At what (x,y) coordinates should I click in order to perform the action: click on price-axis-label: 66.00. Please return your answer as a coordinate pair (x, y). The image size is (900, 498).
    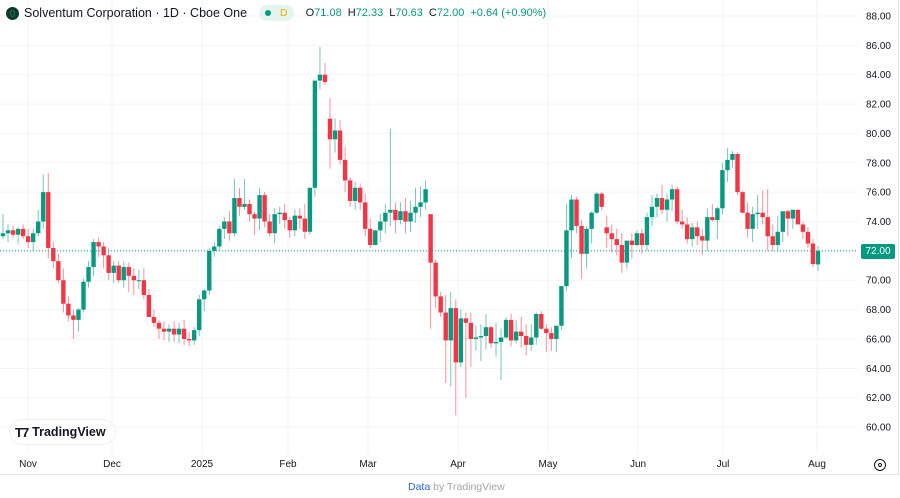
    Looking at the image, I should click on (878, 339).